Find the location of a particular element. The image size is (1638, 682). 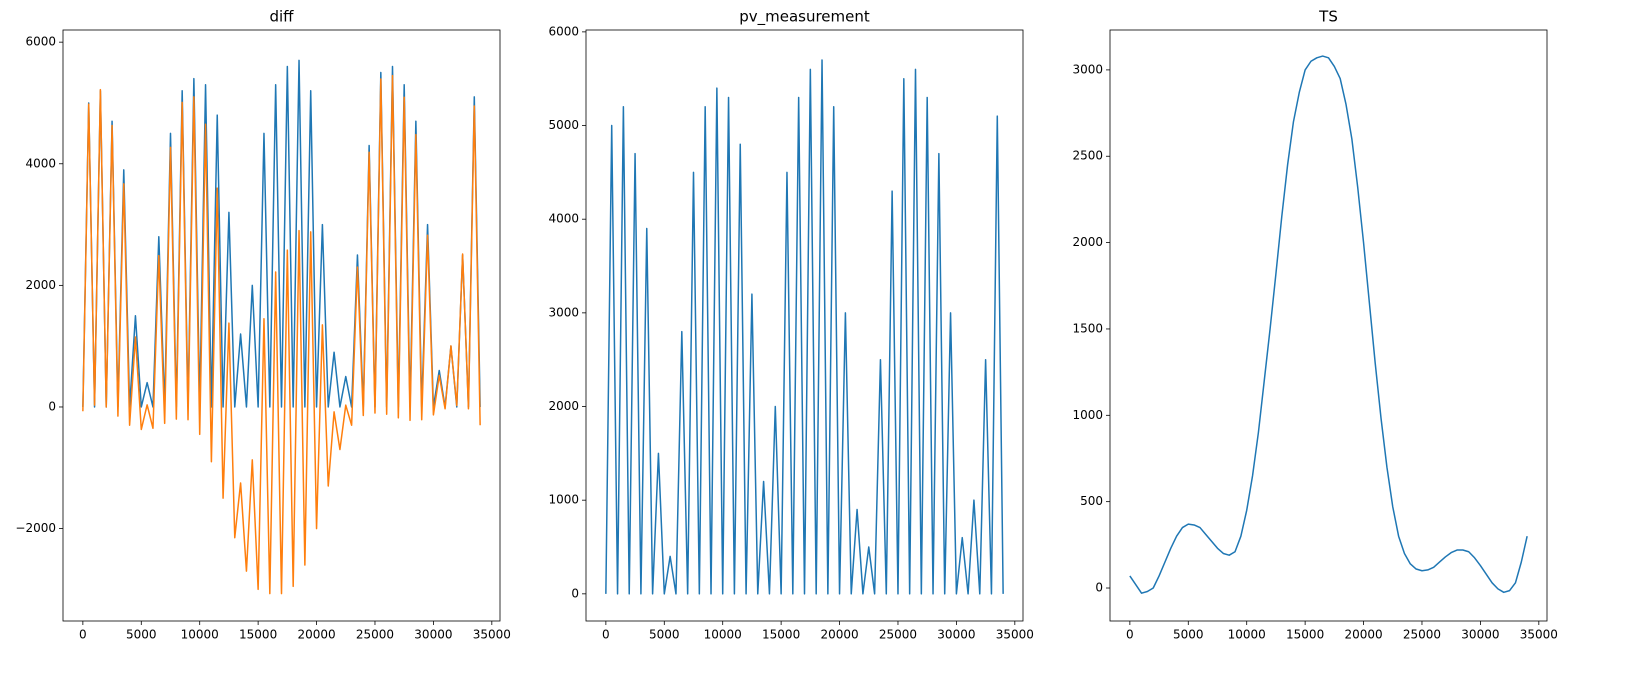

subplot-title: pv_measurement is located at coordinates (804, 17).